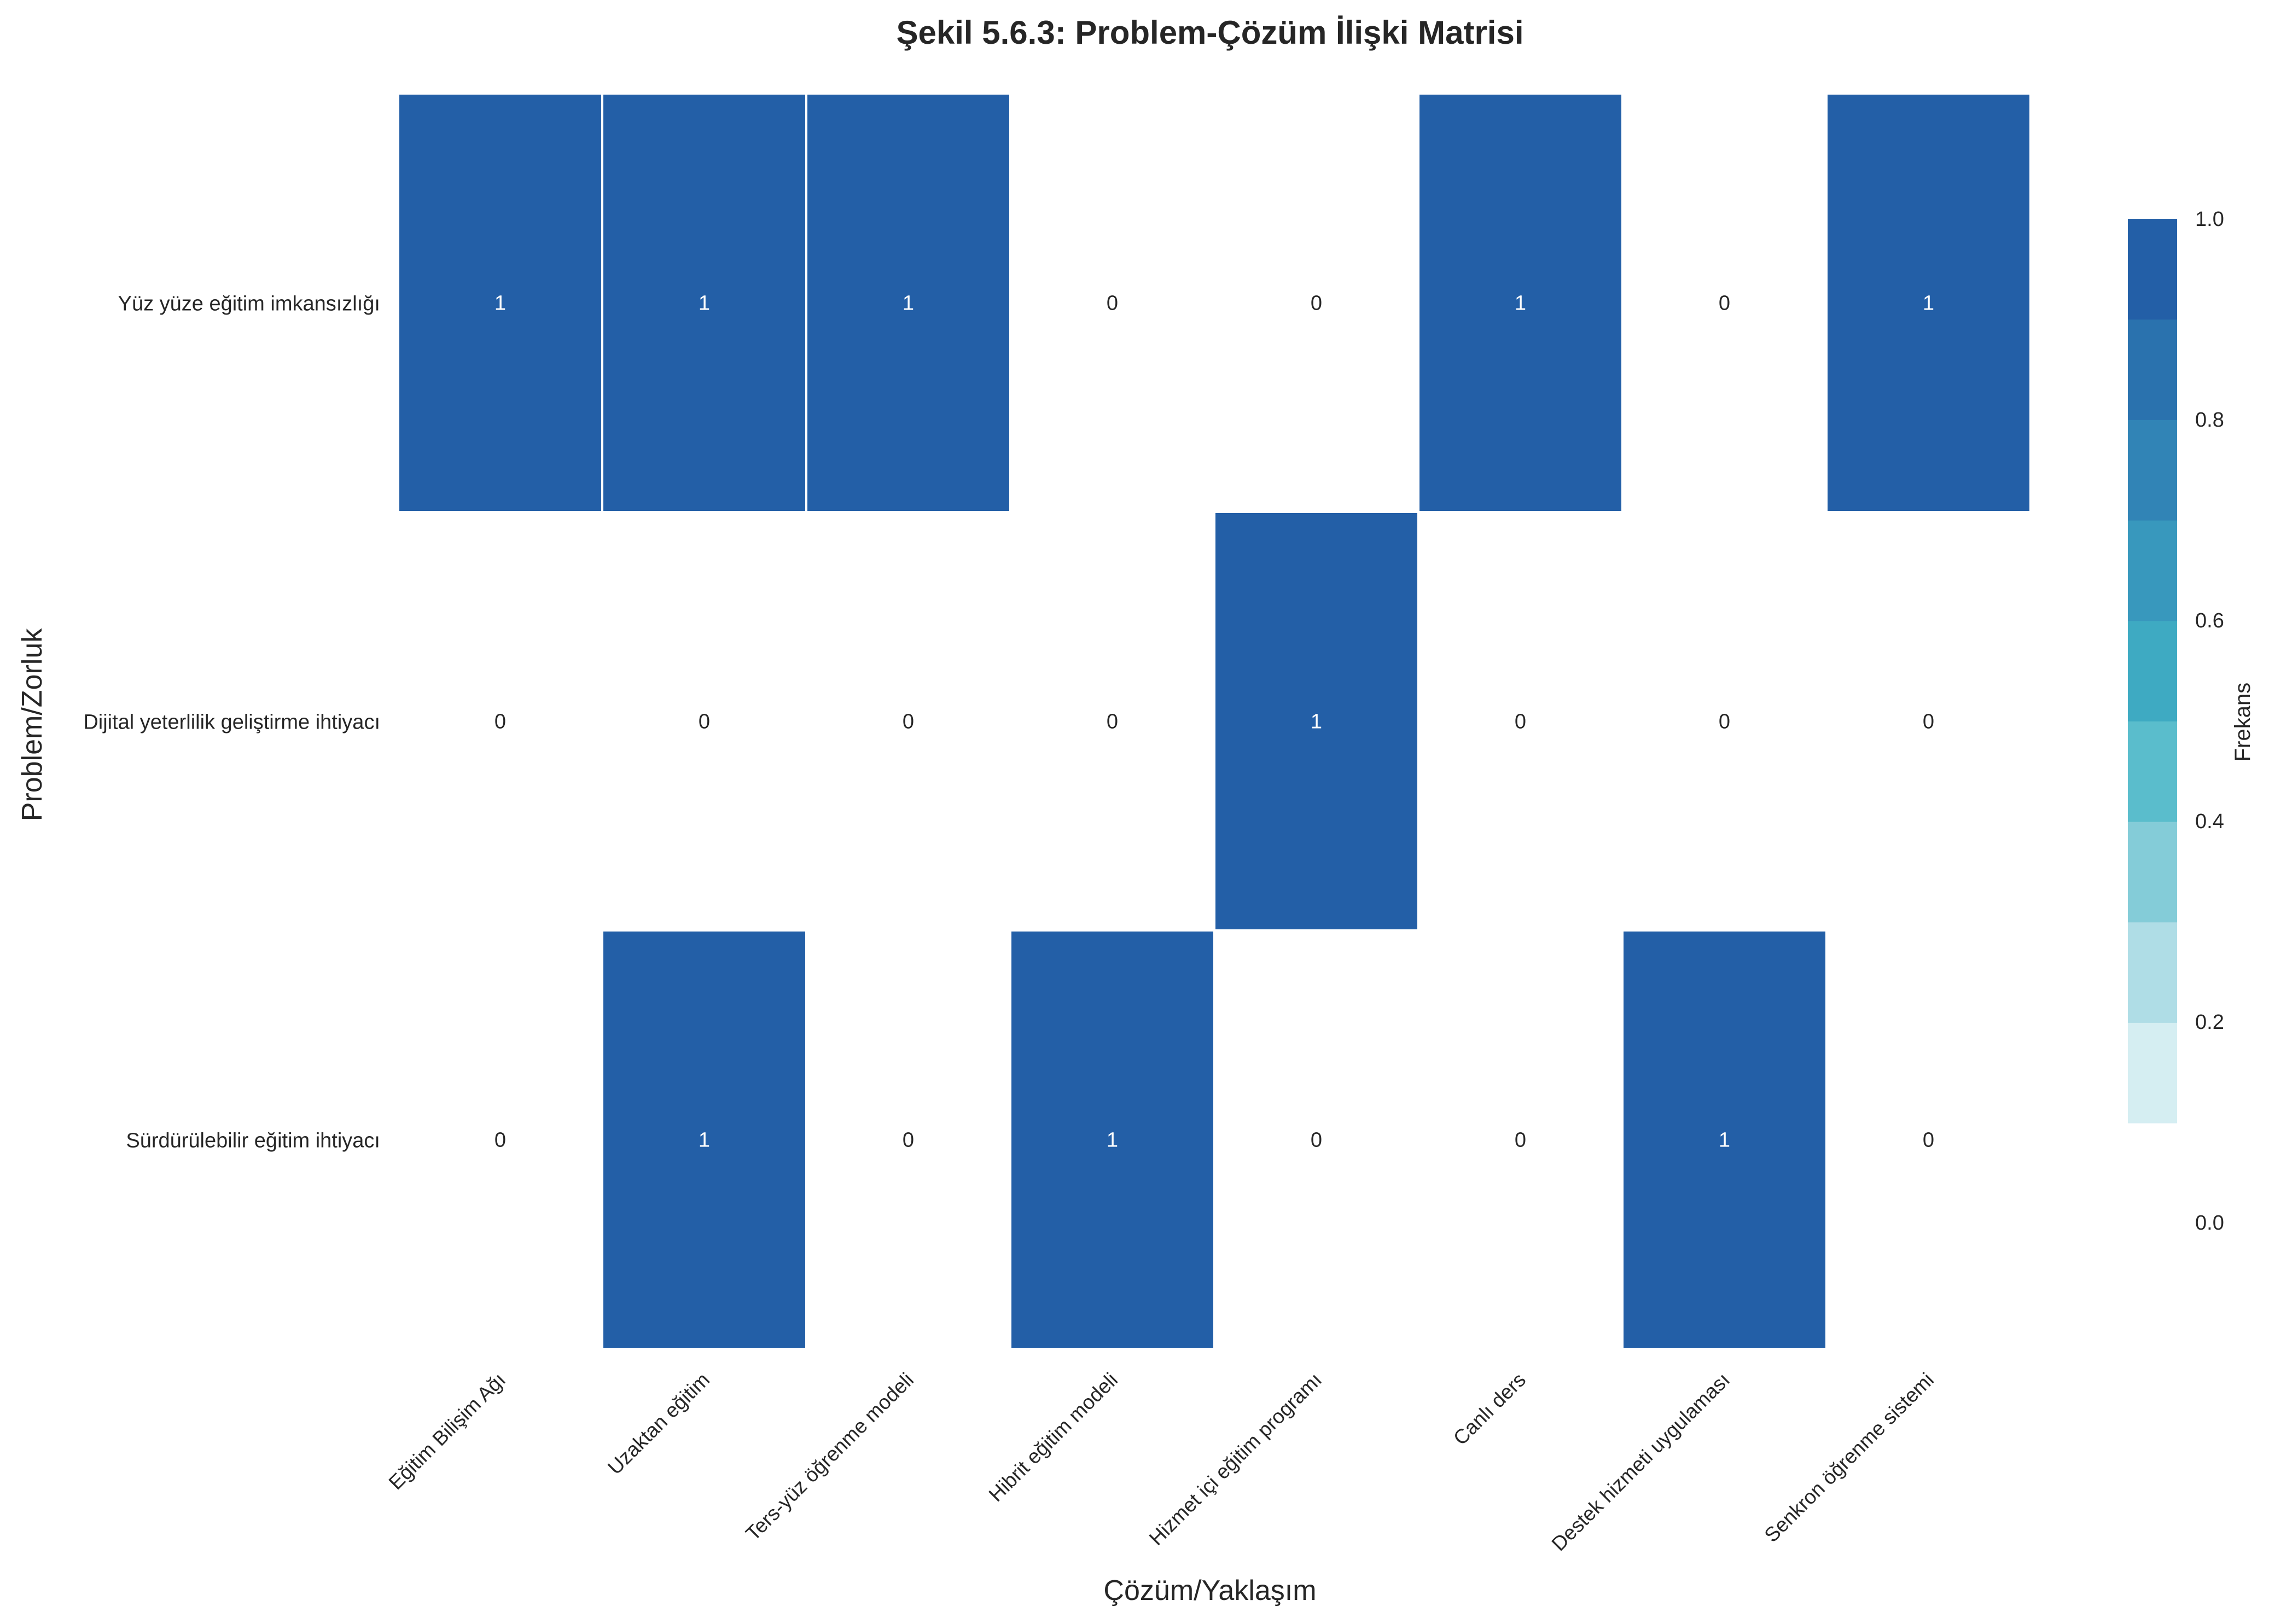 This screenshot has height=1624, width=2269. Describe the element at coordinates (658, 1424) in the screenshot. I see `x-tick-label: Uzaktan eğitim` at that location.